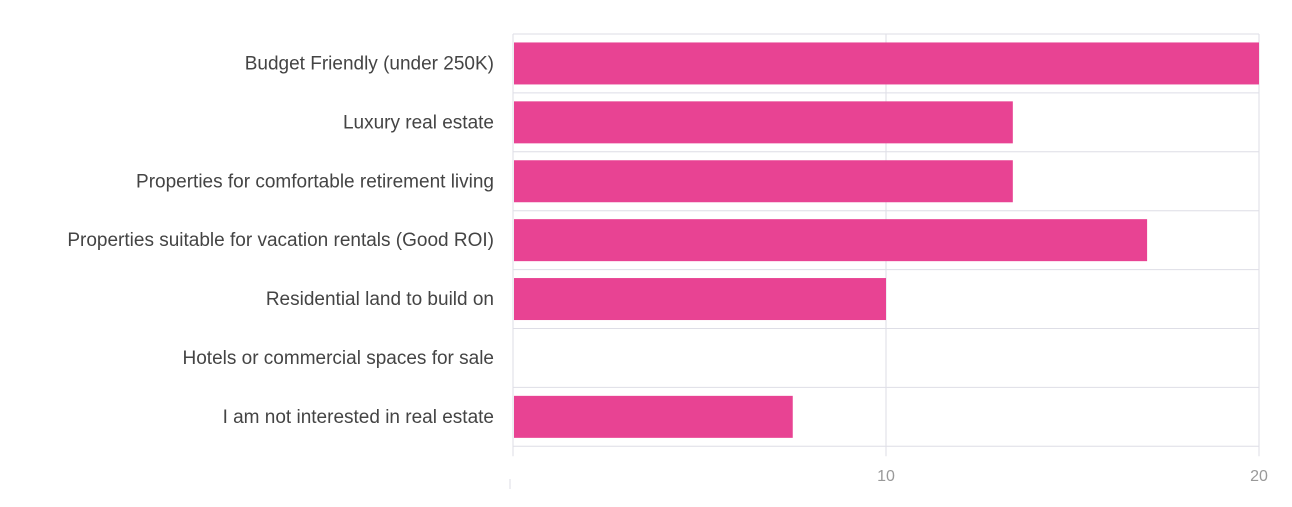 The width and height of the screenshot is (1292, 507). What do you see at coordinates (380, 299) in the screenshot?
I see `category-label: Residential land to build on` at bounding box center [380, 299].